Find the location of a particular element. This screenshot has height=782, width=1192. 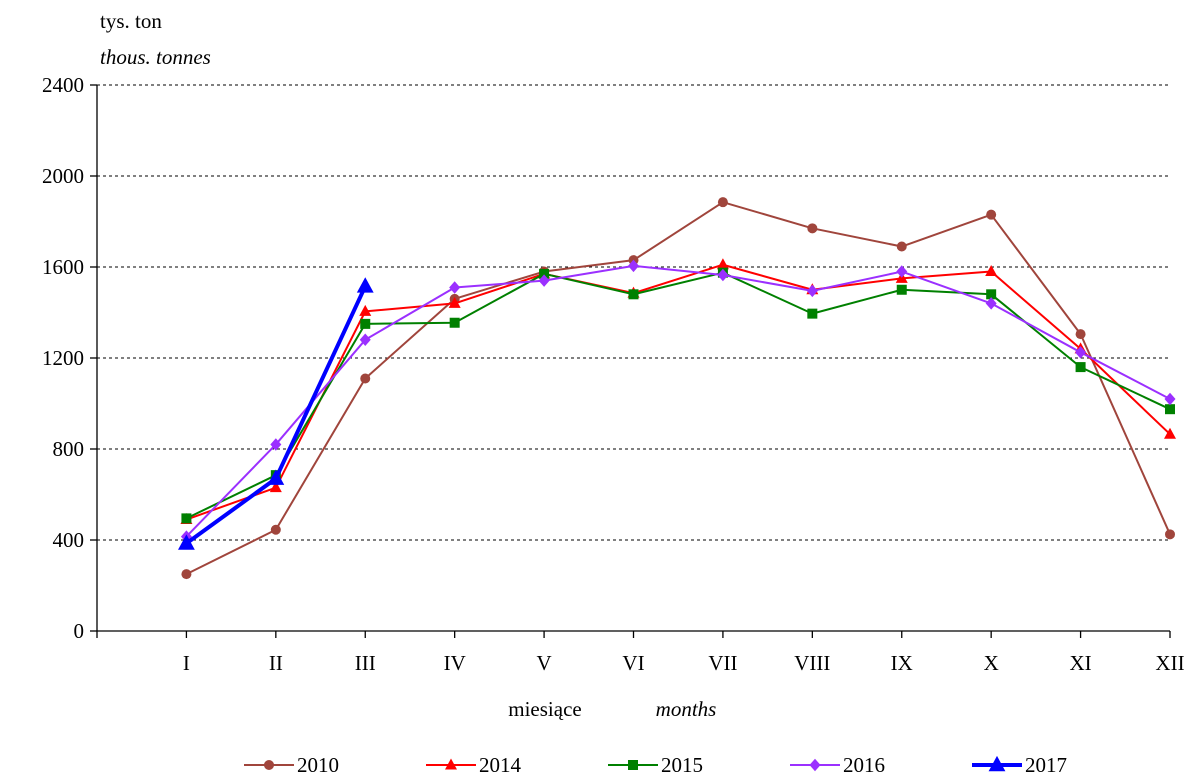

y-tick-labels: 0 400 800 1200 1600 2000 2400 is located at coordinates (63, 358).